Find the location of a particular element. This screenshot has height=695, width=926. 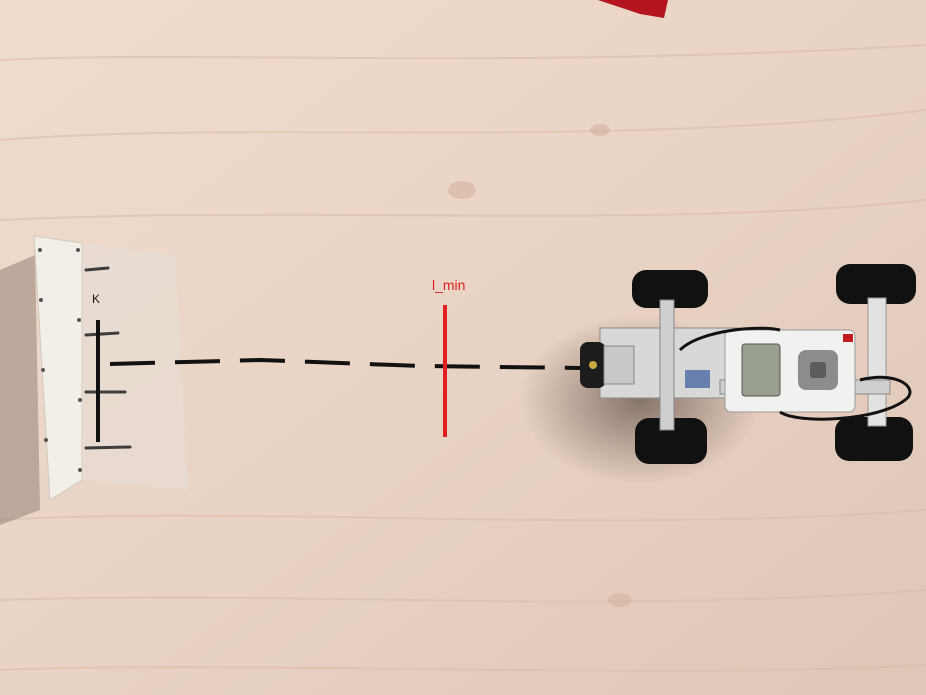

lego-robot is located at coordinates (748, 364).